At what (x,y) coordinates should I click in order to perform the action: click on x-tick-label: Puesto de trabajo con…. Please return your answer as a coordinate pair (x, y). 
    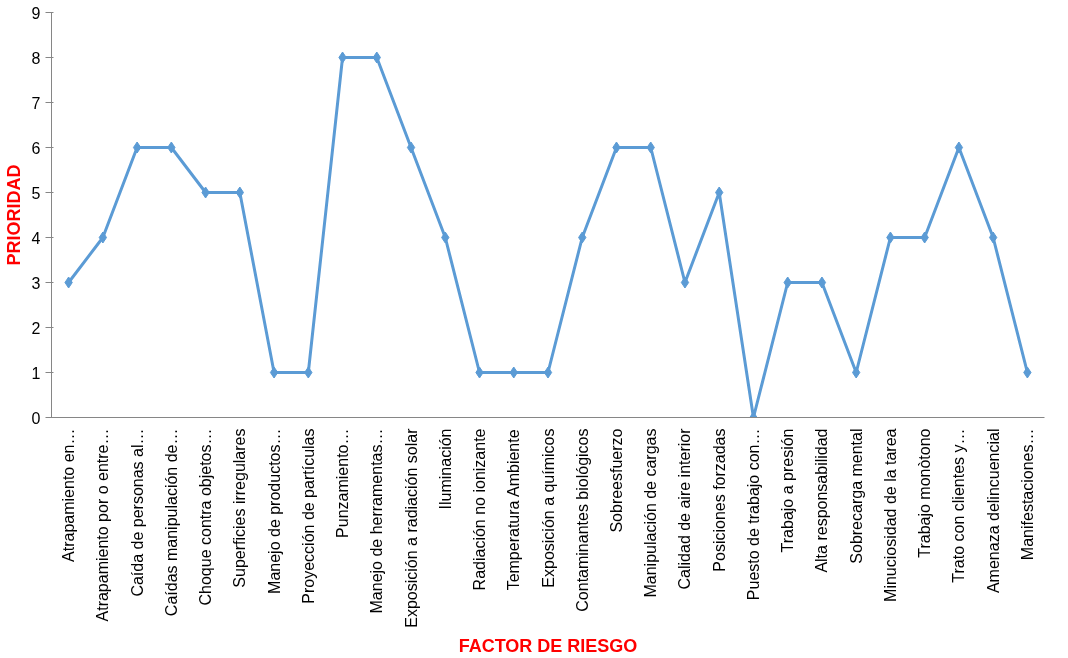
    Looking at the image, I should click on (753, 514).